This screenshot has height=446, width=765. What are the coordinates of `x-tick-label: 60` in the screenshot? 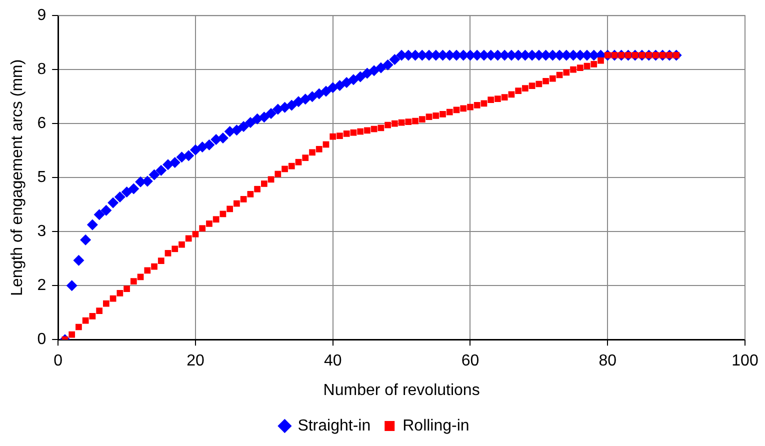 It's located at (470, 361).